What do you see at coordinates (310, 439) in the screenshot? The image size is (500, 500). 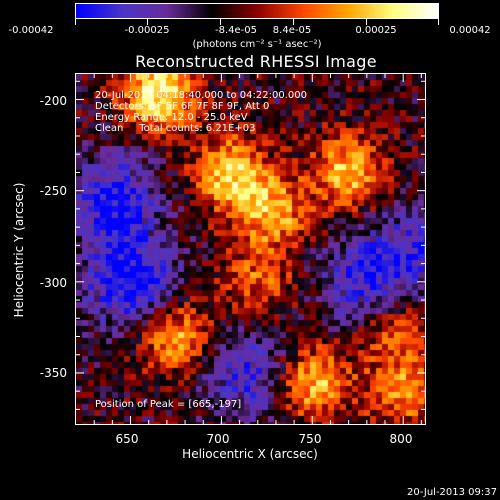 I see `x-tick-label: 750` at bounding box center [310, 439].